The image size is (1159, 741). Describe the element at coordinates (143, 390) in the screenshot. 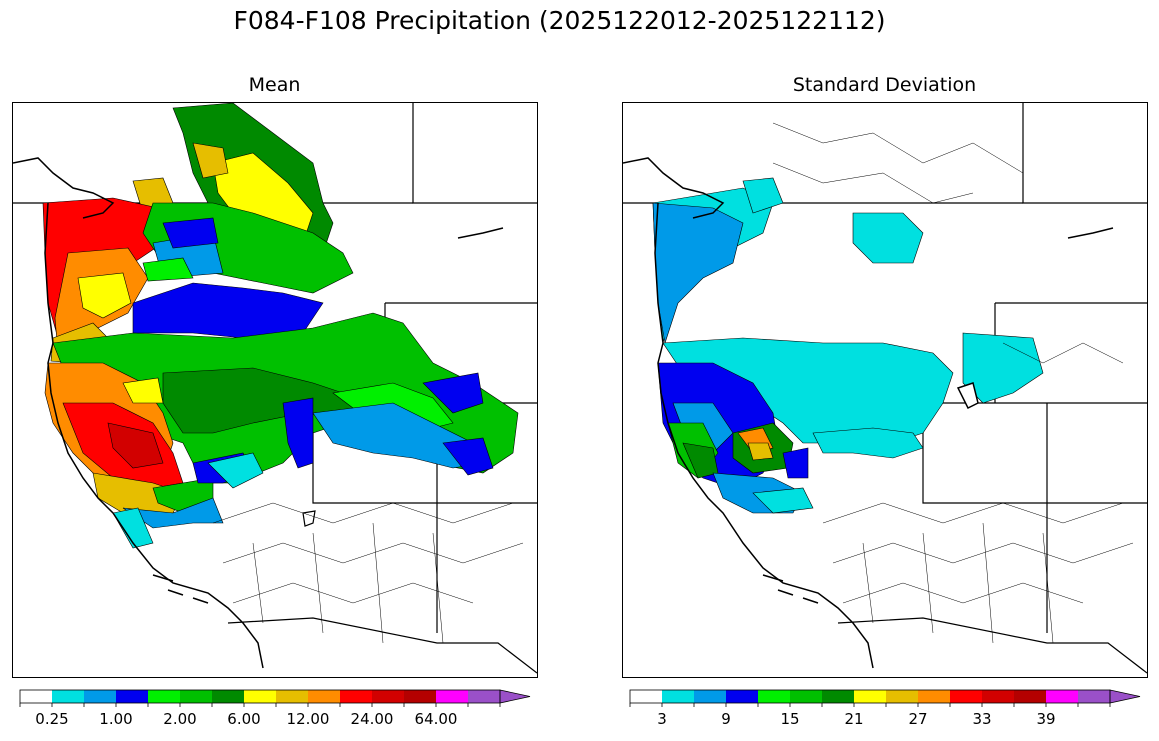

I see `region-yellow-sierra` at that location.